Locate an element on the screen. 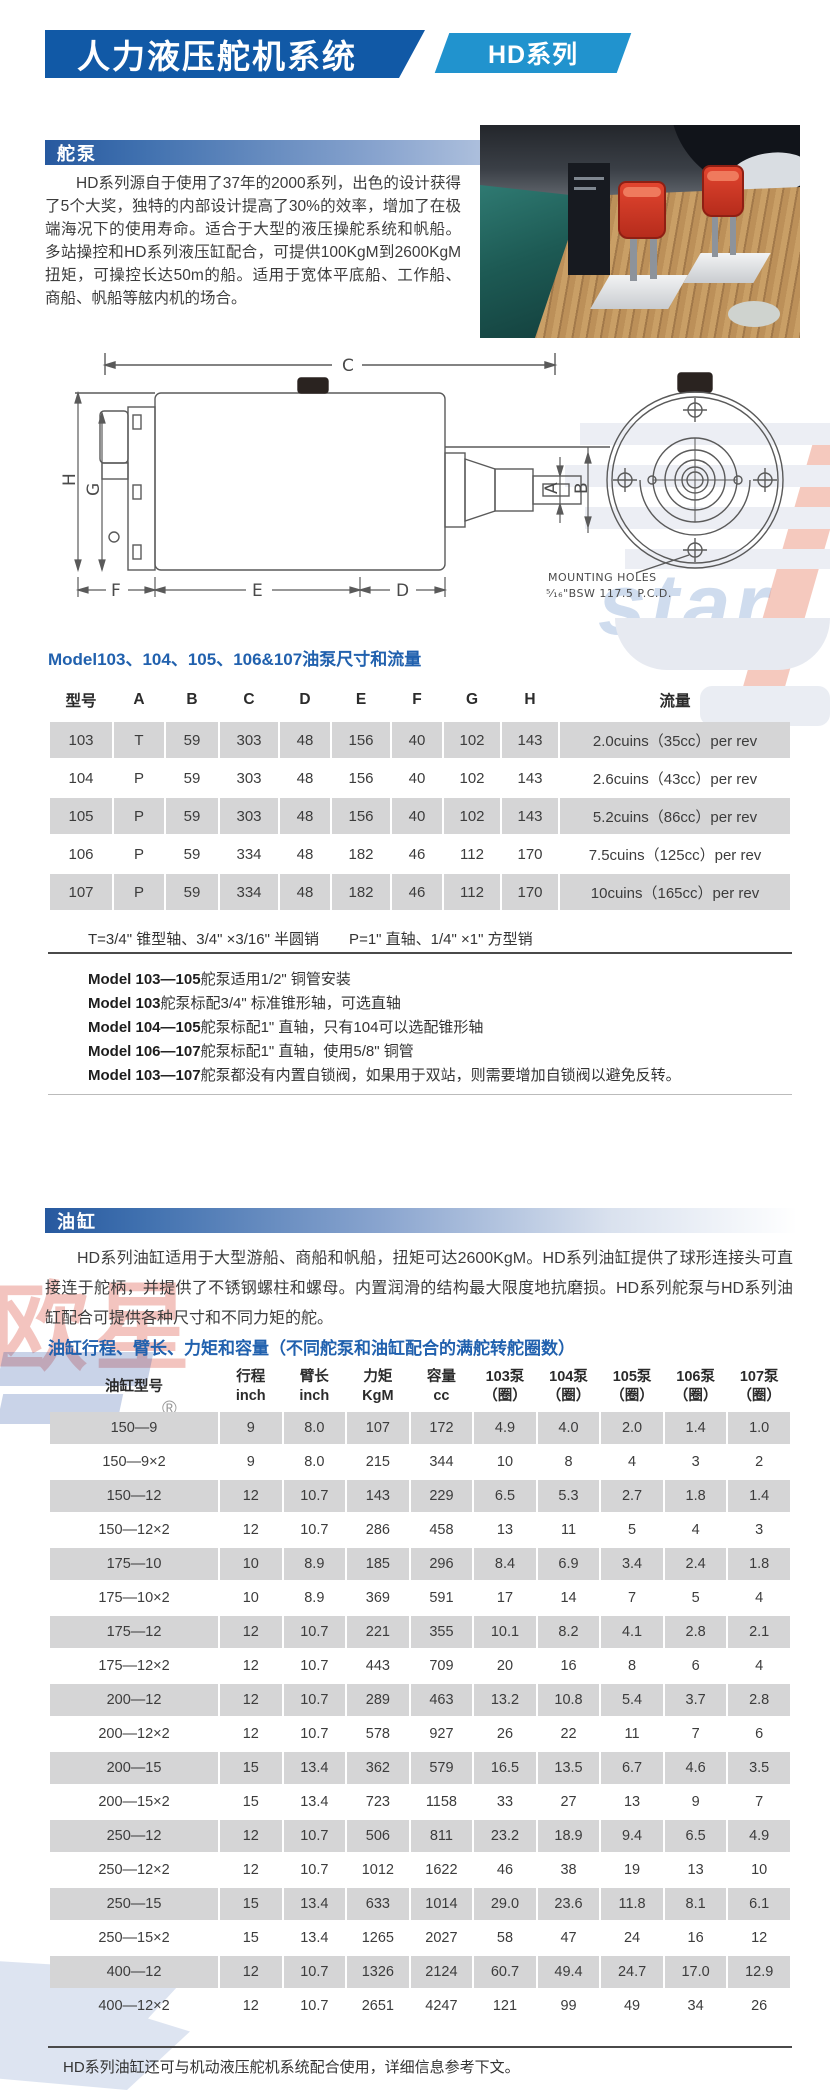 The width and height of the screenshot is (830, 2098). table-cell: 13.4 is located at coordinates (314, 1768).